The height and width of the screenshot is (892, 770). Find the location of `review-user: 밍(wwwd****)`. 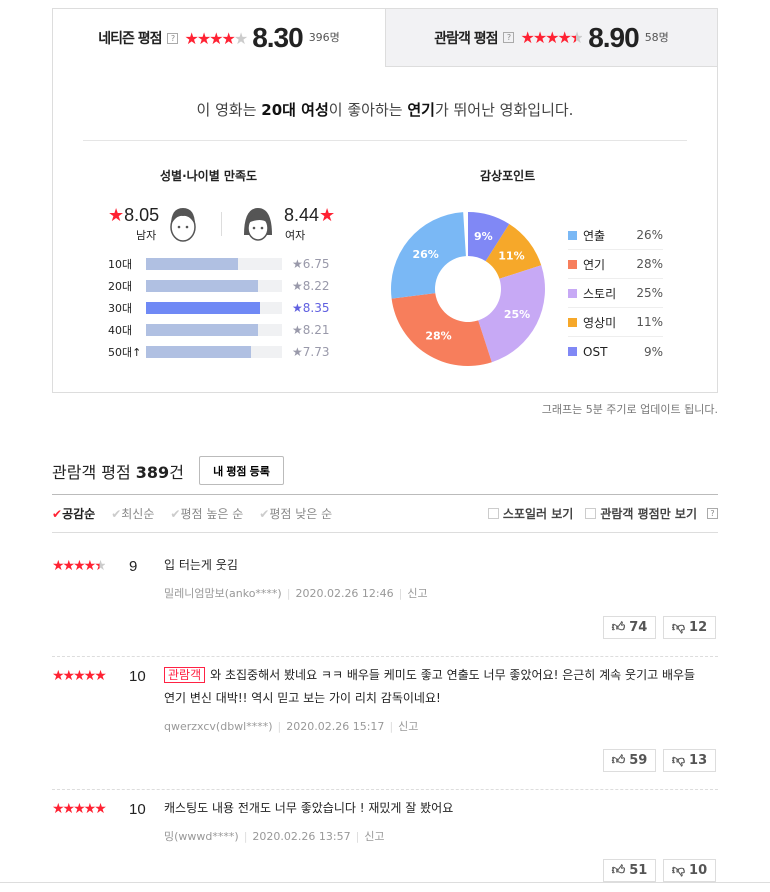

review-user: 밍(wwwd****) is located at coordinates (201, 836).